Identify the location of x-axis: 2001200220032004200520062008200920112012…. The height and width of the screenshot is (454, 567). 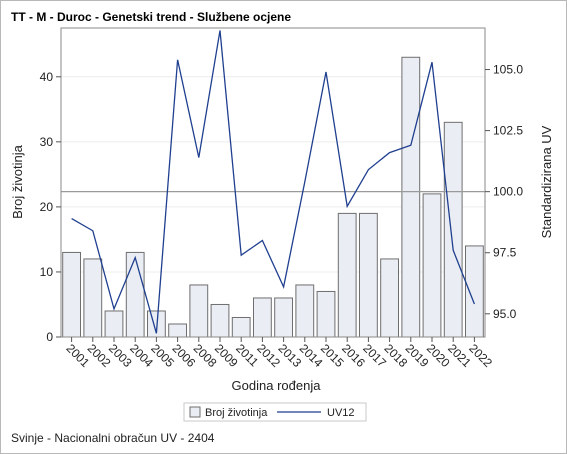
(279, 353).